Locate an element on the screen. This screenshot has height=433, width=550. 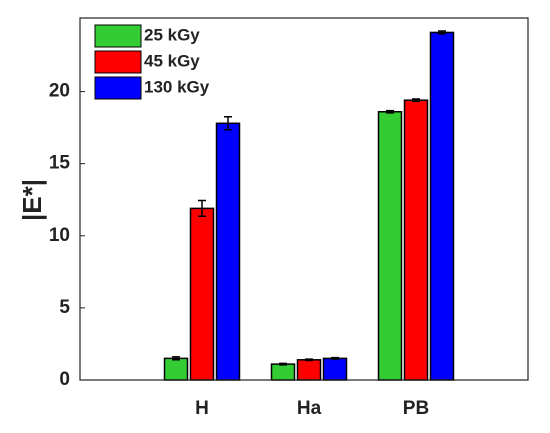
legend-label: 130 kGy is located at coordinates (177, 86).